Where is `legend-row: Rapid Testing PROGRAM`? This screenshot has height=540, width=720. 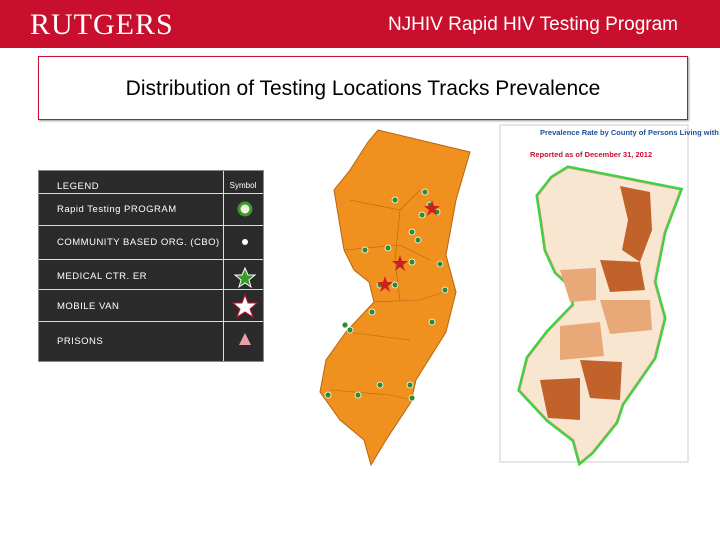
legend-row: Rapid Testing PROGRAM is located at coordinates (117, 209).